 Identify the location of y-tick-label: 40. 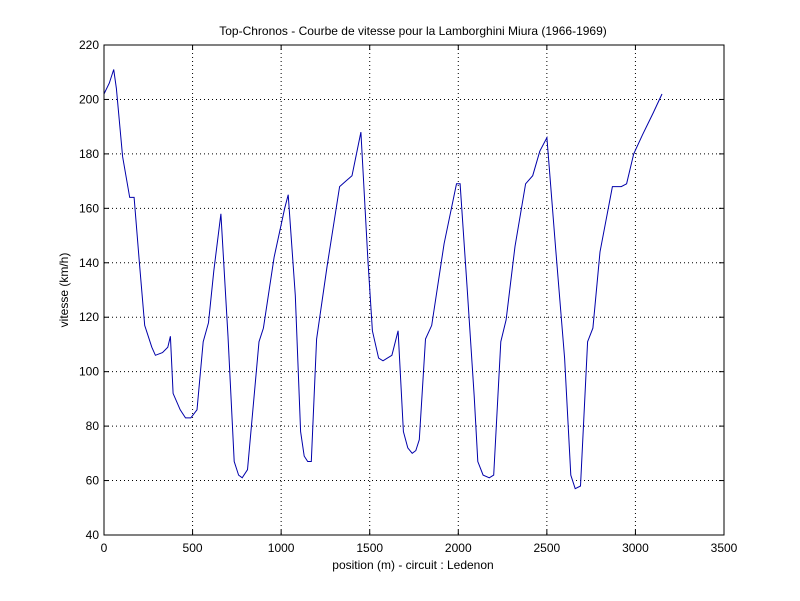
(93, 535).